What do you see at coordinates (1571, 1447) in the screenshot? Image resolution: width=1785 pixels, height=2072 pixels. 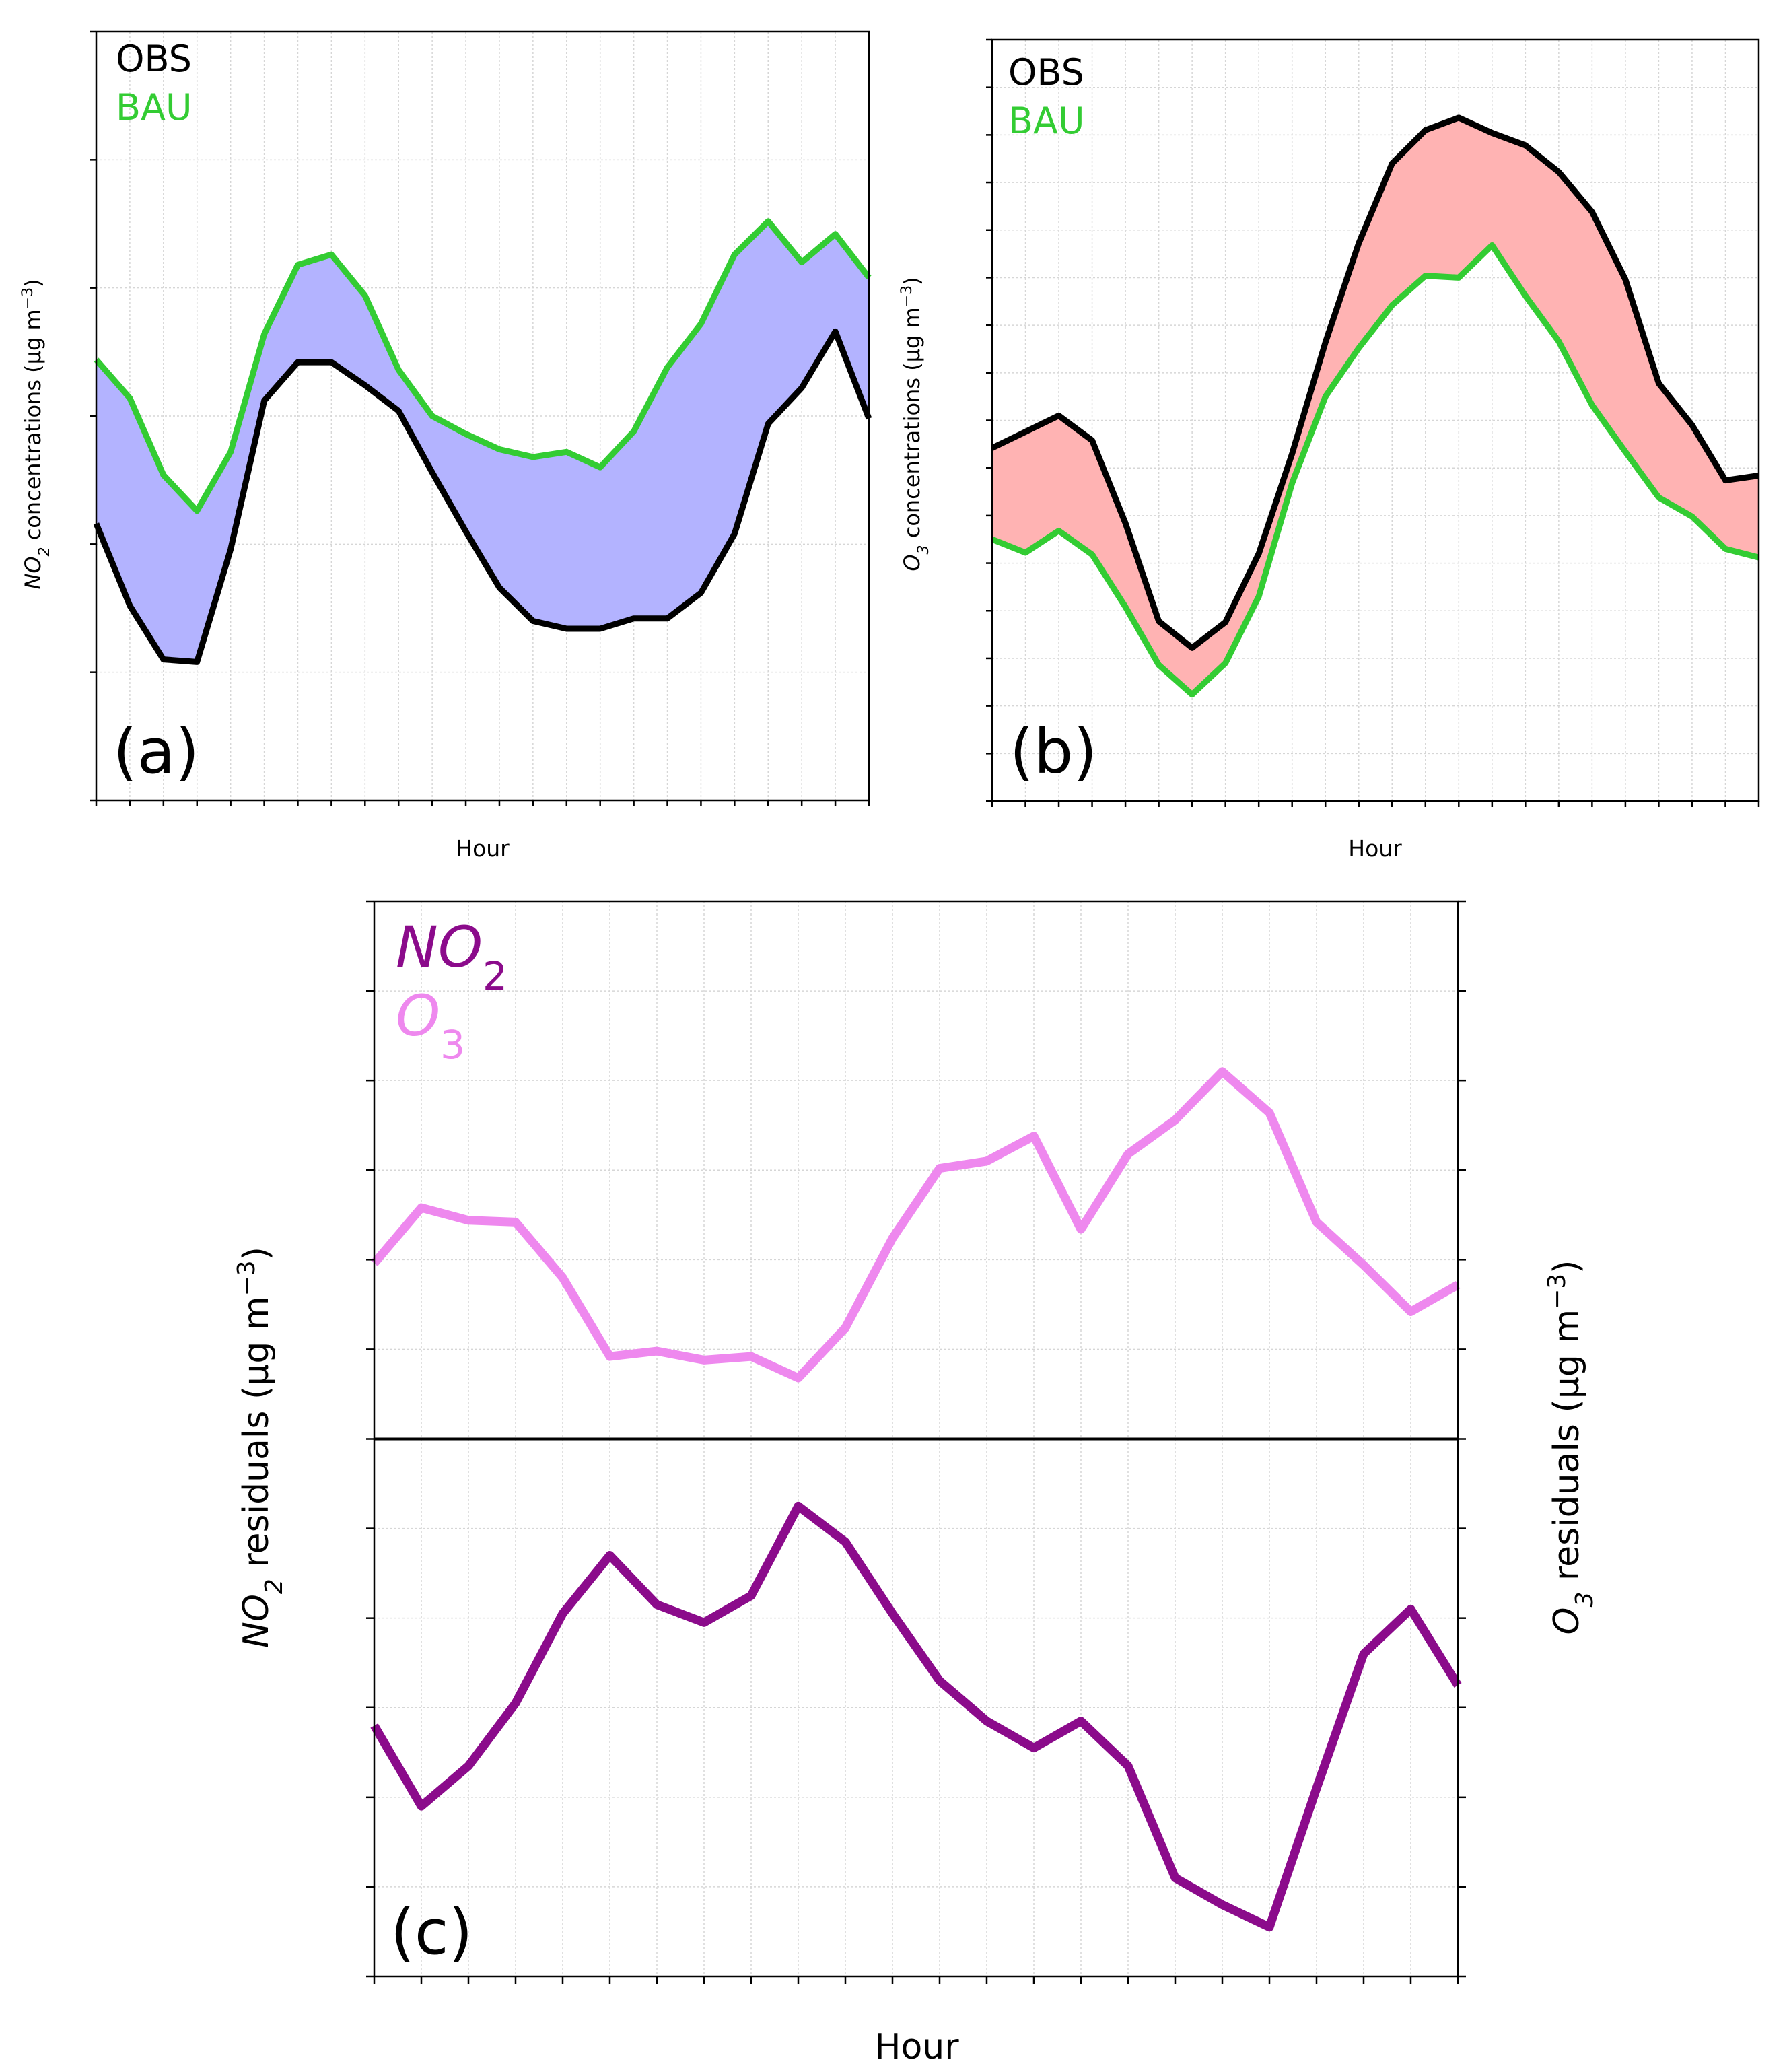 I see `panel-c-y-axis-label-right: O3 residuals (μg m−3)` at bounding box center [1571, 1447].